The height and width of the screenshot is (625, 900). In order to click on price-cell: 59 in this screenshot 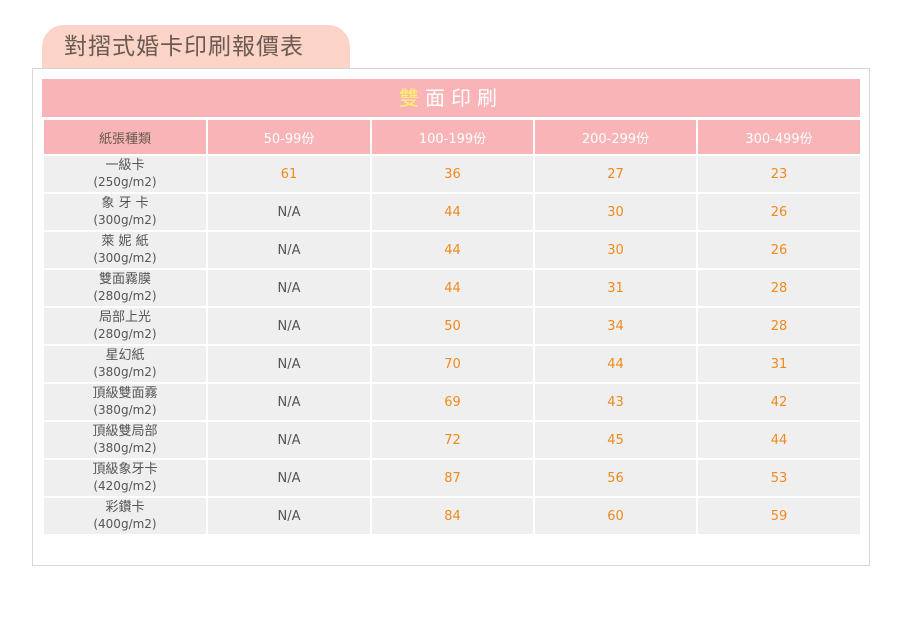, I will do `click(779, 516)`.